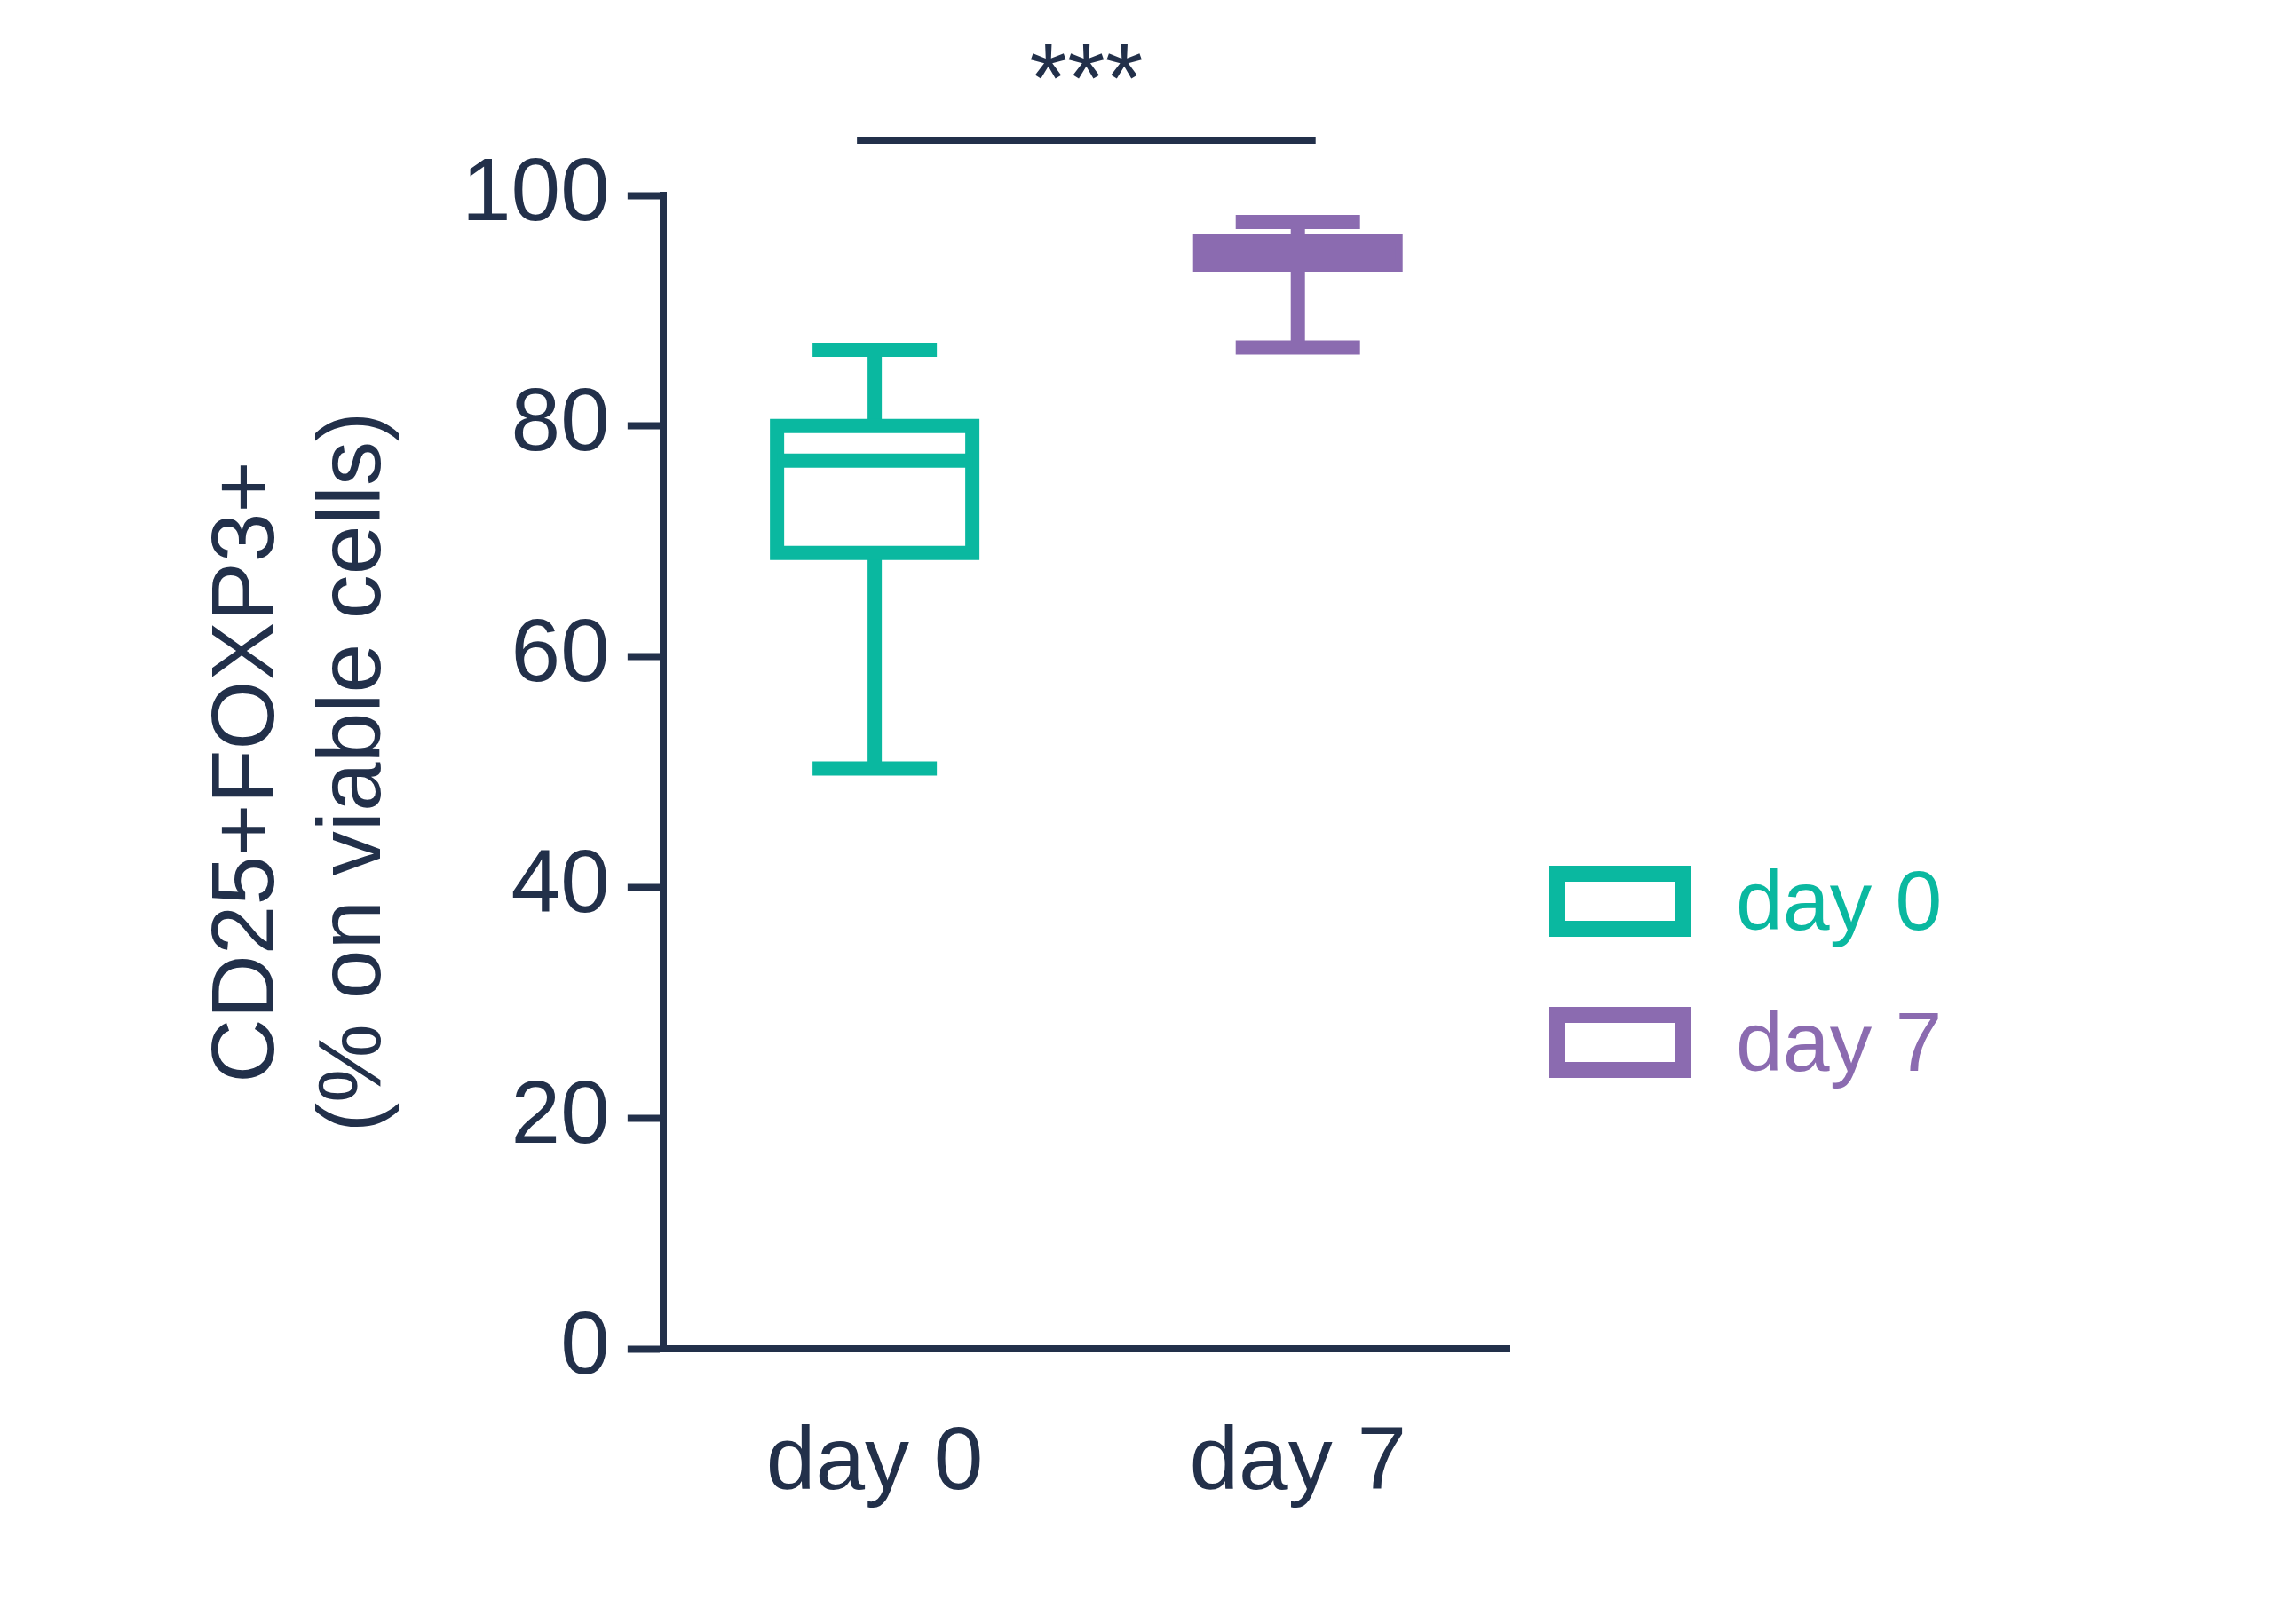  Describe the element at coordinates (295, 772) in the screenshot. I see `y-axis-title: CD25+FOXP3+ (% on viable cells)` at that location.